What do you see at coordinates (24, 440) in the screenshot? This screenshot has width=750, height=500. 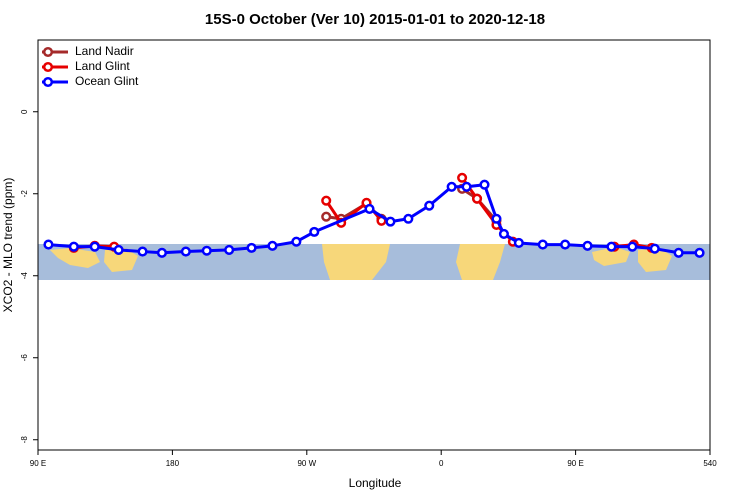 I see `y-tick-label: -8` at bounding box center [24, 440].